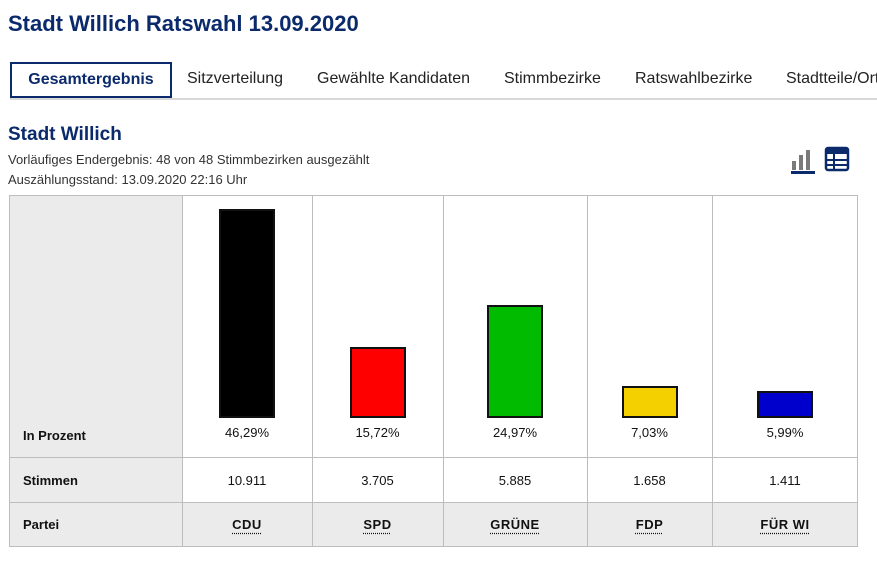  Describe the element at coordinates (50, 480) in the screenshot. I see `row-label-votes: Stimmen` at that location.